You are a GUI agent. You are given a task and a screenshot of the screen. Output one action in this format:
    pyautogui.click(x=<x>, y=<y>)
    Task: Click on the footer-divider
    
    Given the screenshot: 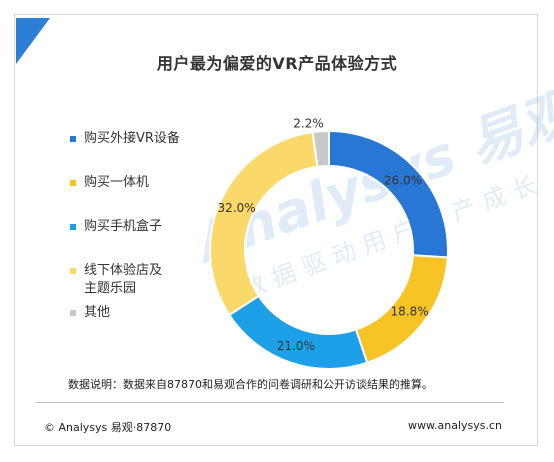 What is the action you would take?
    pyautogui.click(x=270, y=402)
    